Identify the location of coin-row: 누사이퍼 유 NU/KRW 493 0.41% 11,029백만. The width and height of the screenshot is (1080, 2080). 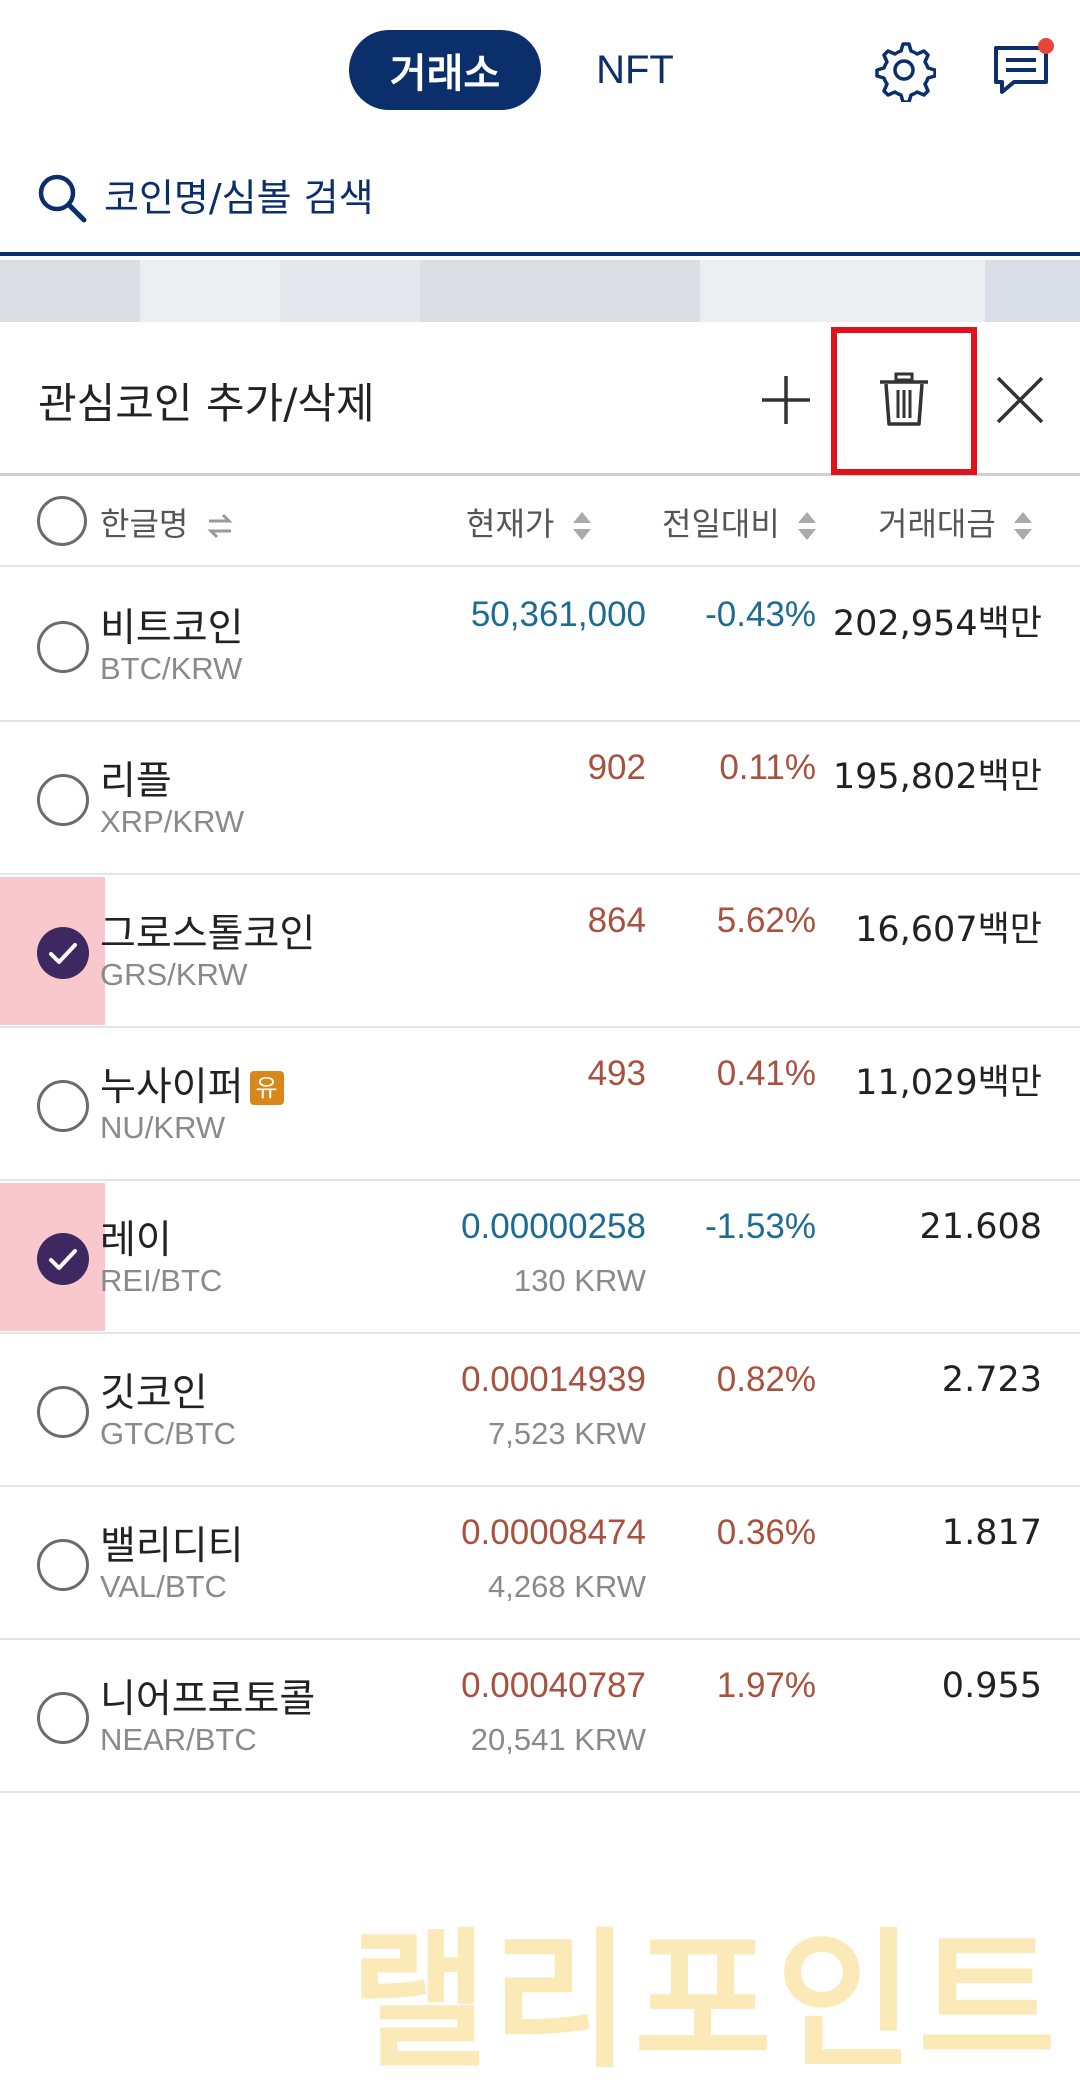
(540, 1104).